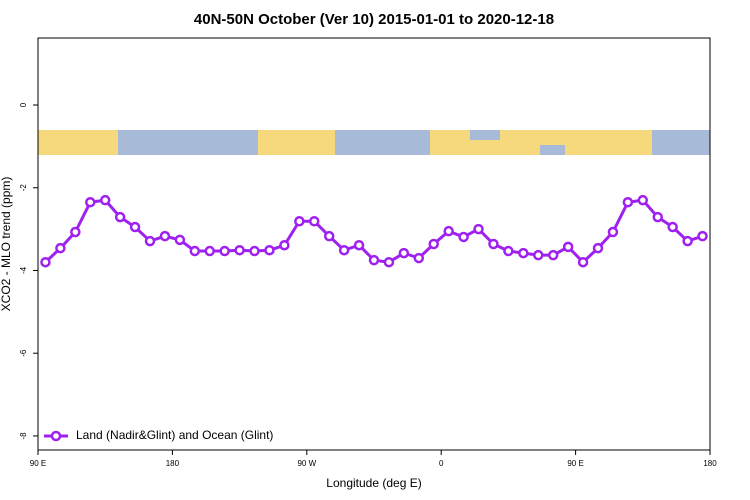  I want to click on y-tick-label: -6, so click(23, 353).